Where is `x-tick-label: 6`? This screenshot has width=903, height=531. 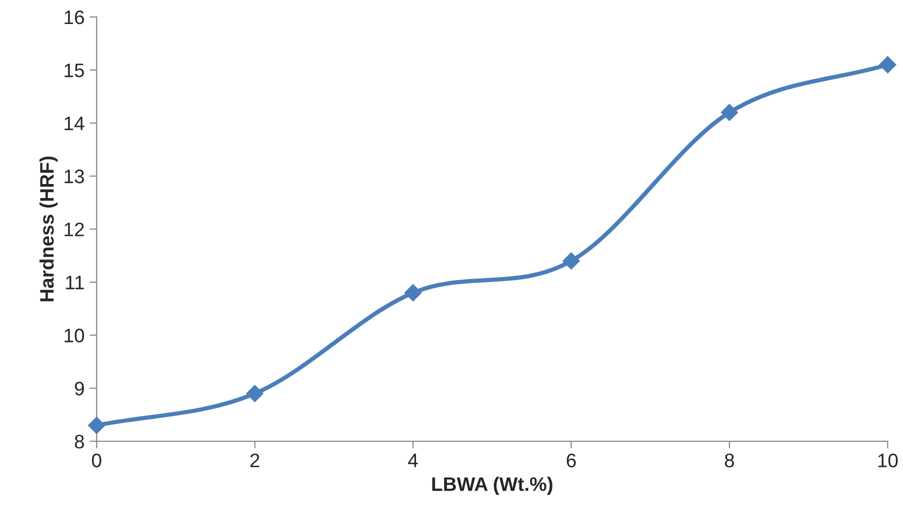 x-tick-label: 6 is located at coordinates (571, 461).